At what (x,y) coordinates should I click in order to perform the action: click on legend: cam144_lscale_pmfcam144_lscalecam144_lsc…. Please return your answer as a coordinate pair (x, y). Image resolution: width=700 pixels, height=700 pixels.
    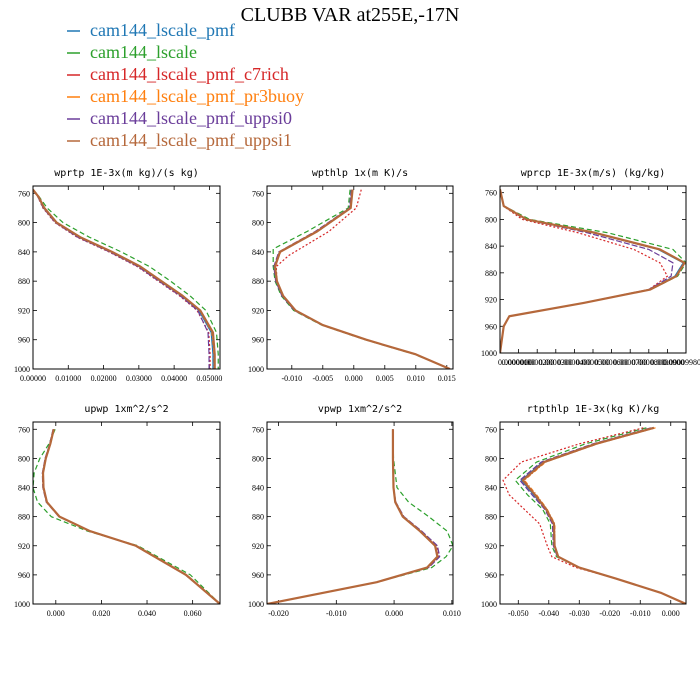
    Looking at the image, I should click on (185, 85).